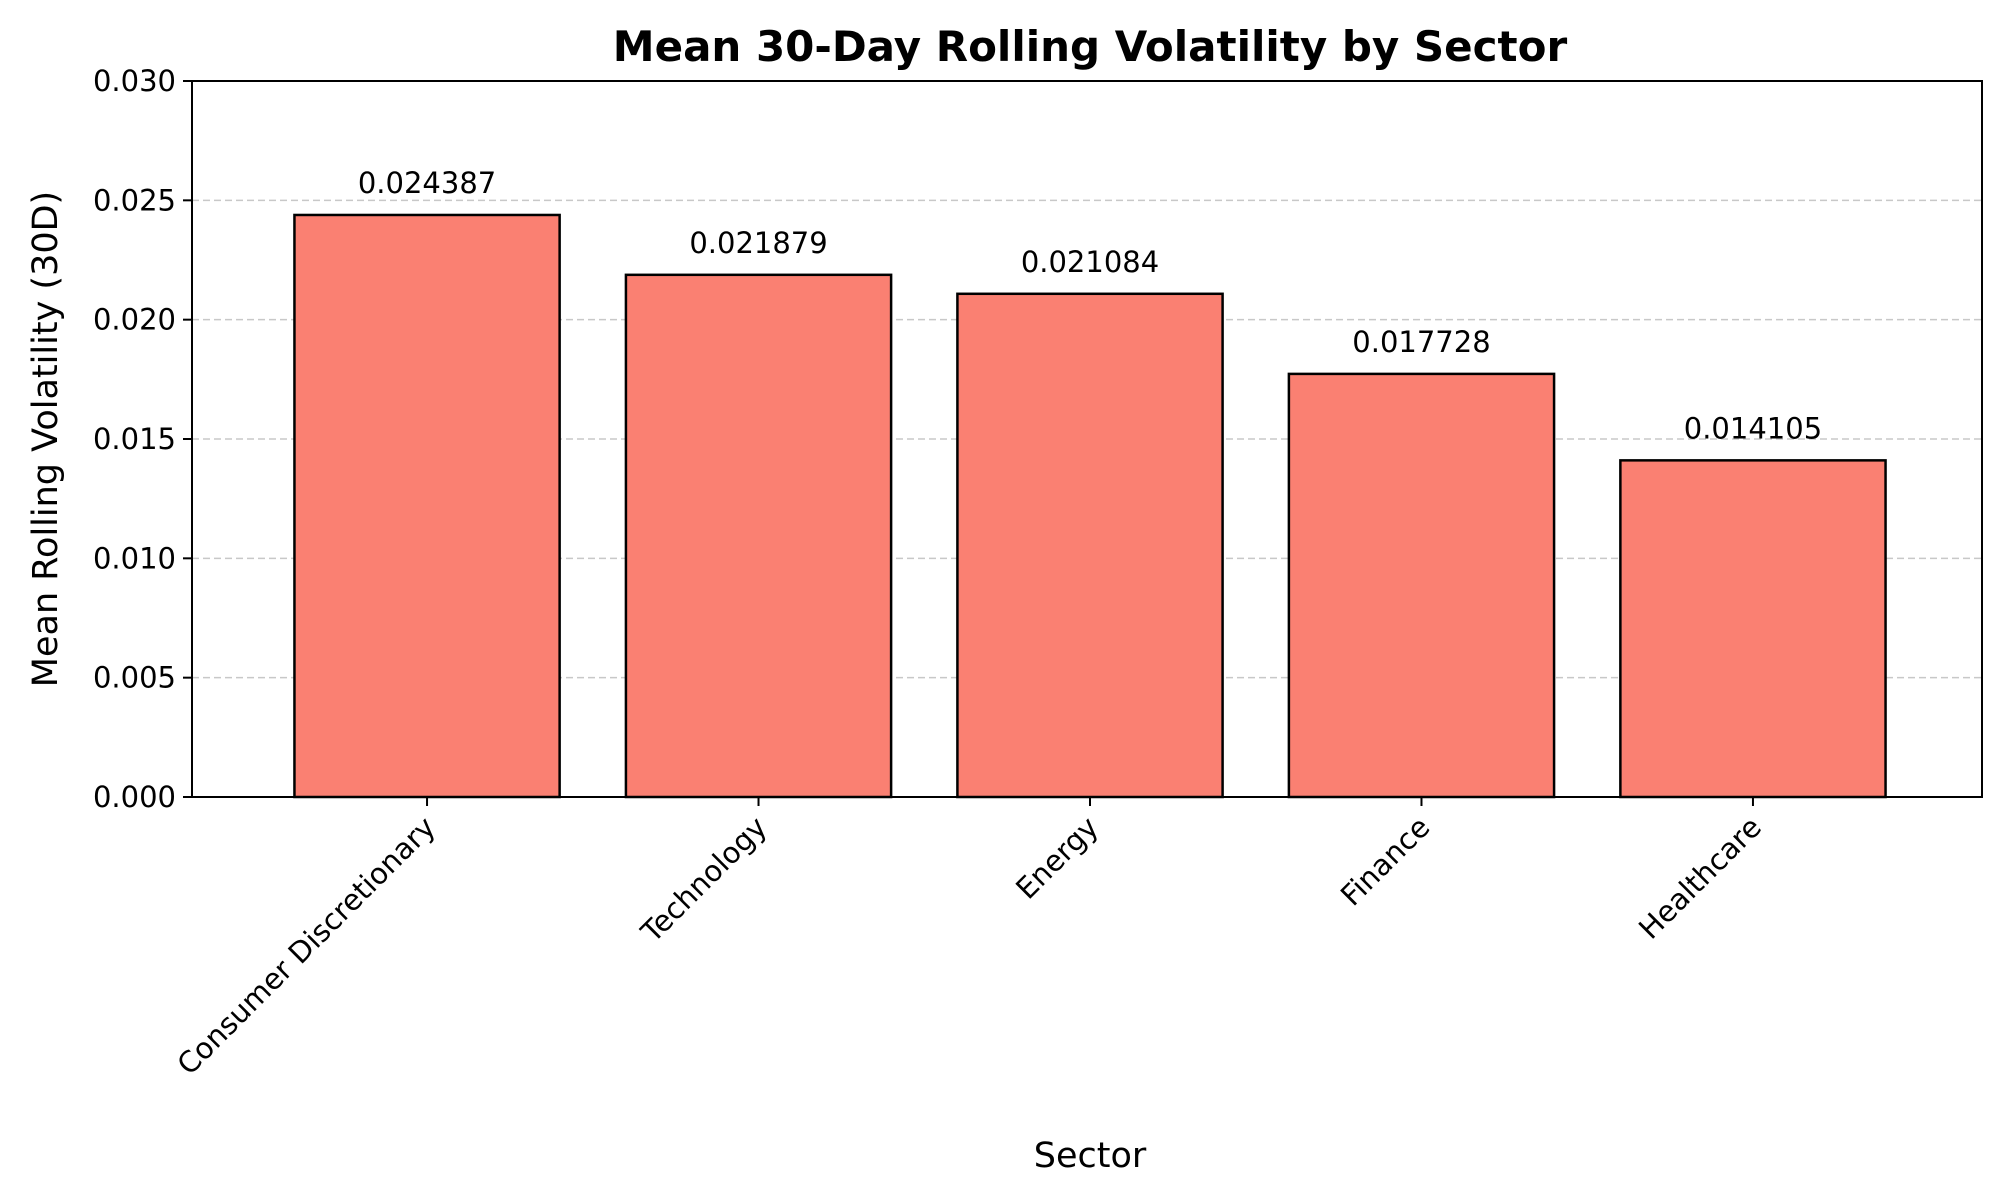  What do you see at coordinates (306, 946) in the screenshot?
I see `x-tick-label: Consumer Discretionary` at bounding box center [306, 946].